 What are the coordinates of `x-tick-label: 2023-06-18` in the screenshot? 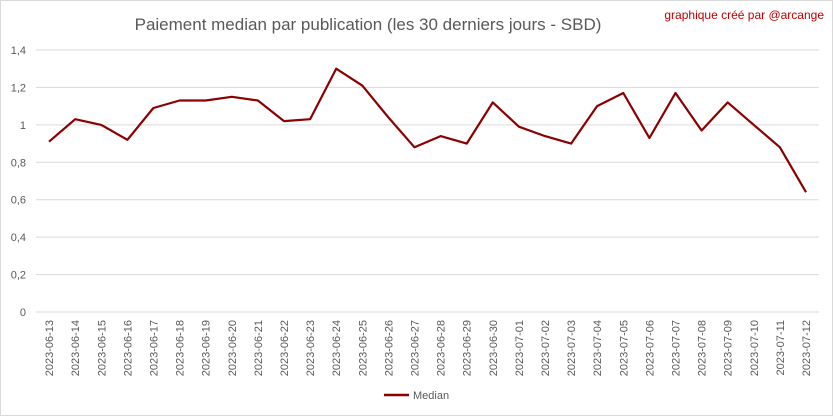 It's located at (181, 348).